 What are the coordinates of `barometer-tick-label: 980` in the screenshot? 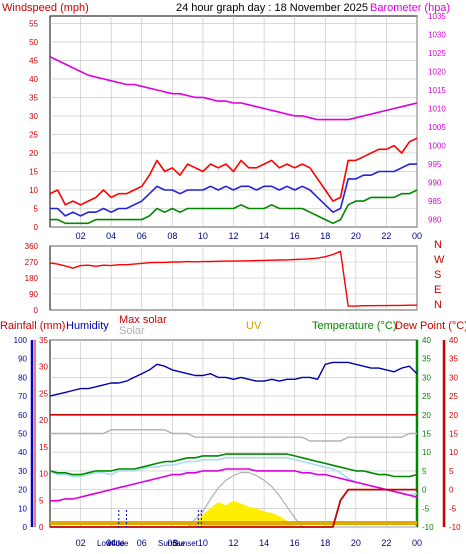 It's located at (435, 220).